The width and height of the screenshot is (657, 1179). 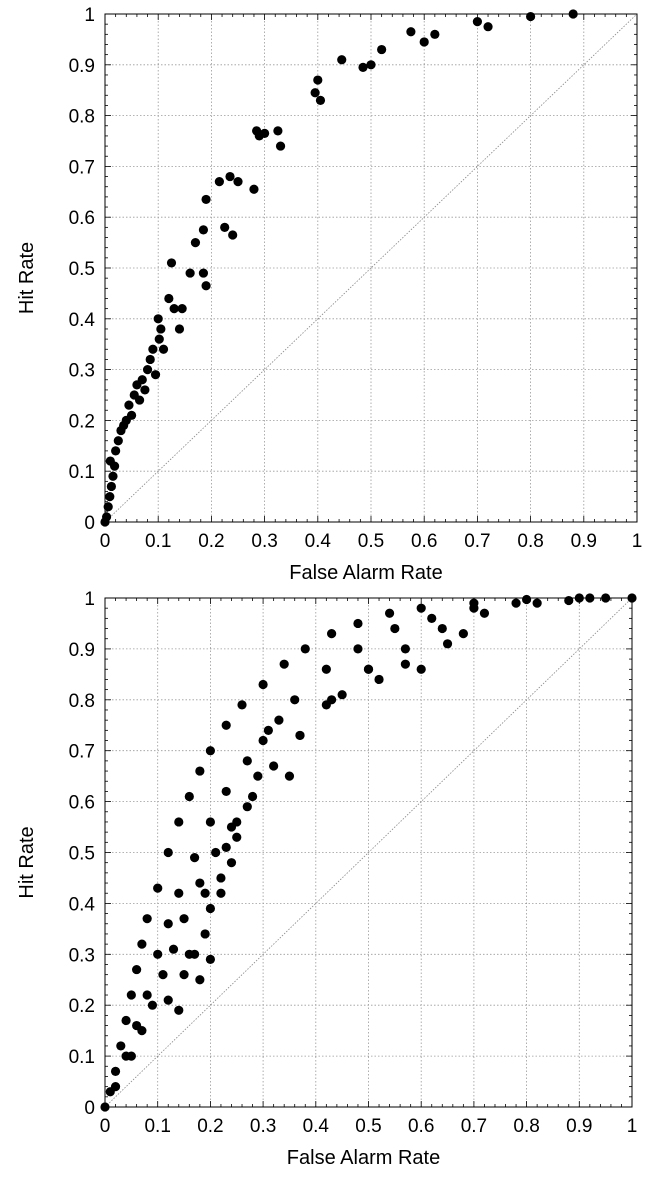 I want to click on x-tick-label: 0.8, so click(x=530, y=541).